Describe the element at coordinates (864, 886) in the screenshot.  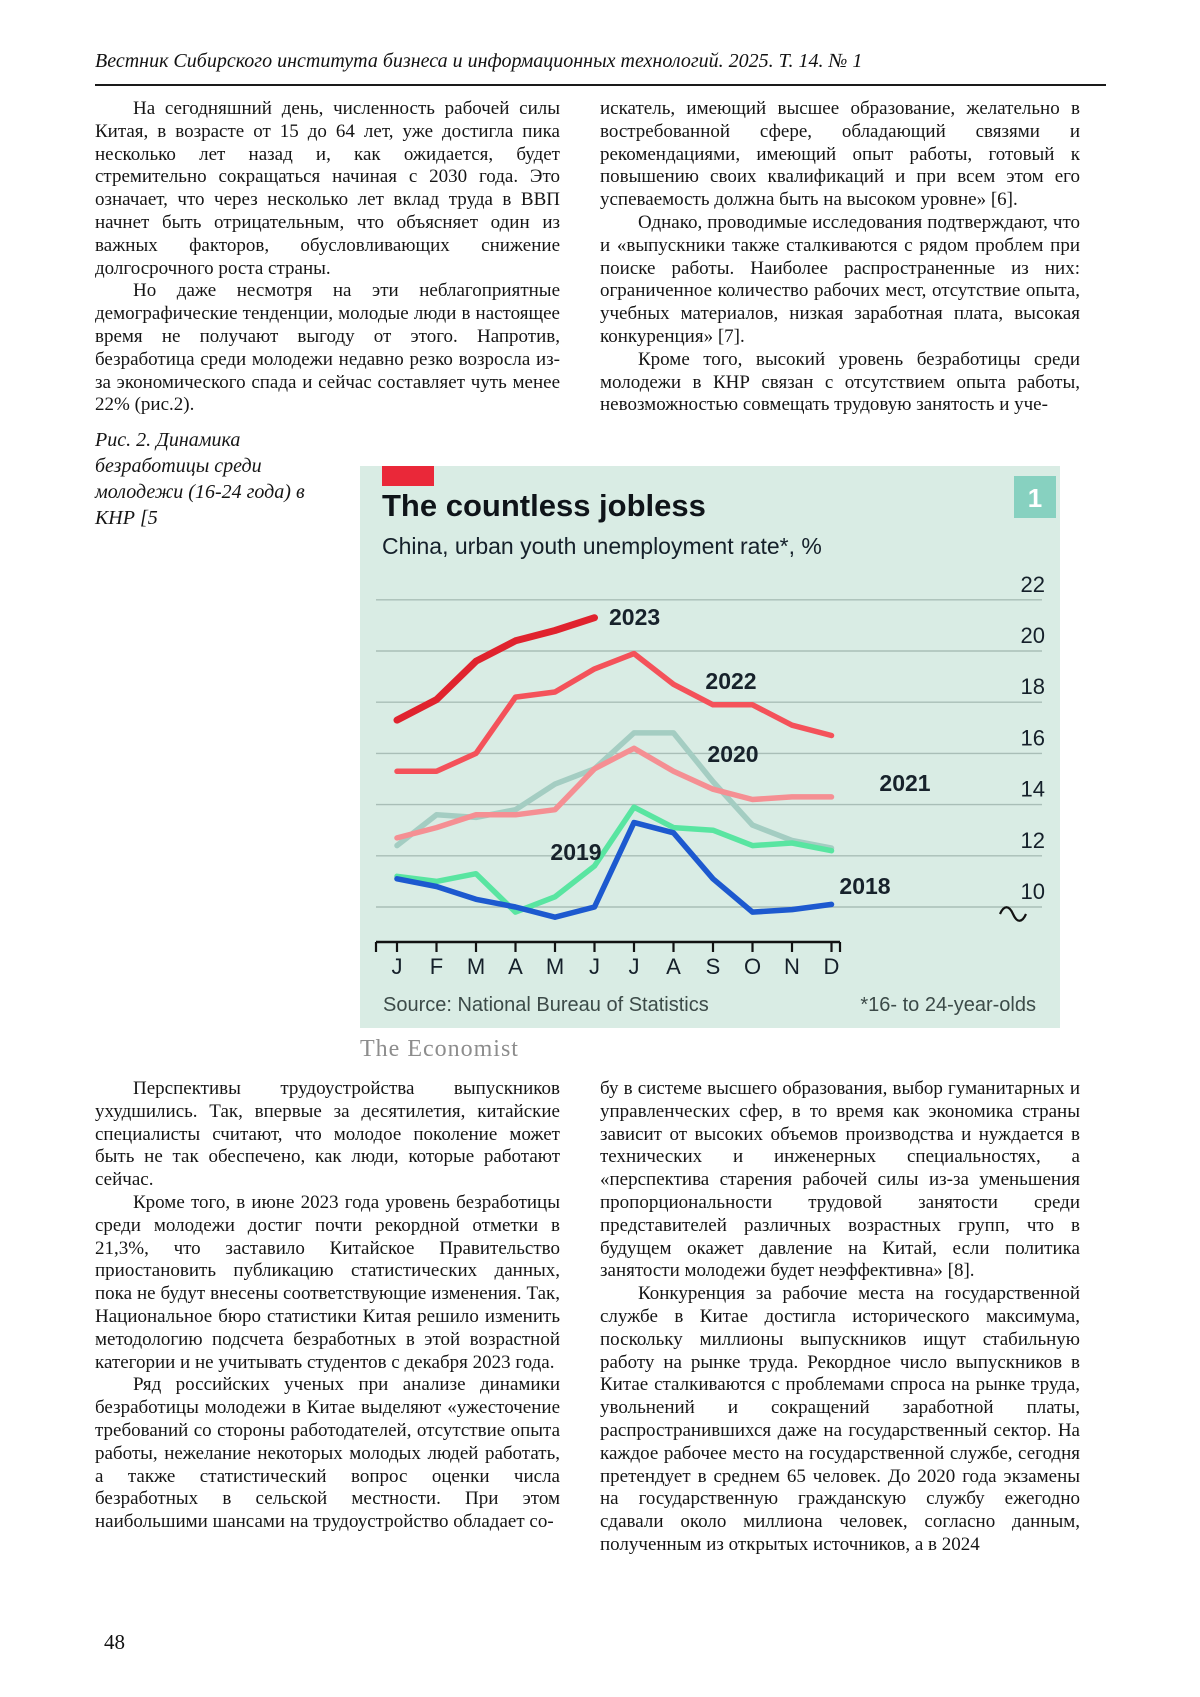
I see `series-label-2018: 2018` at that location.